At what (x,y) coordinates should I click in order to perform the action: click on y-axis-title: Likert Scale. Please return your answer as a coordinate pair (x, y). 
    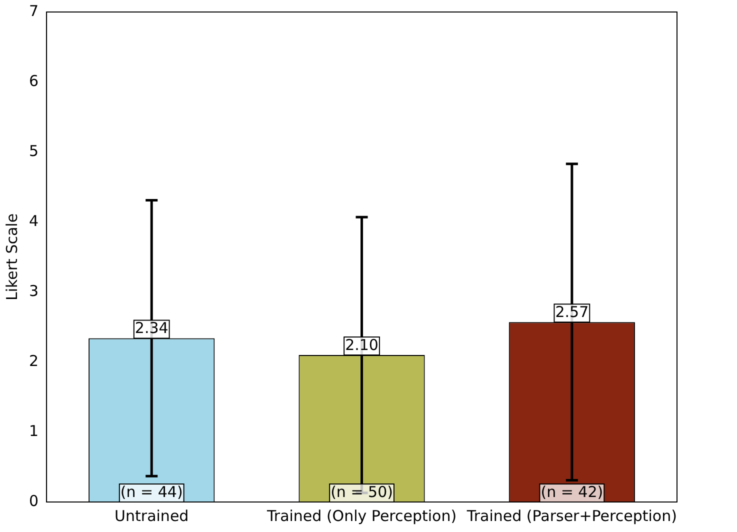
    Looking at the image, I should click on (11, 257).